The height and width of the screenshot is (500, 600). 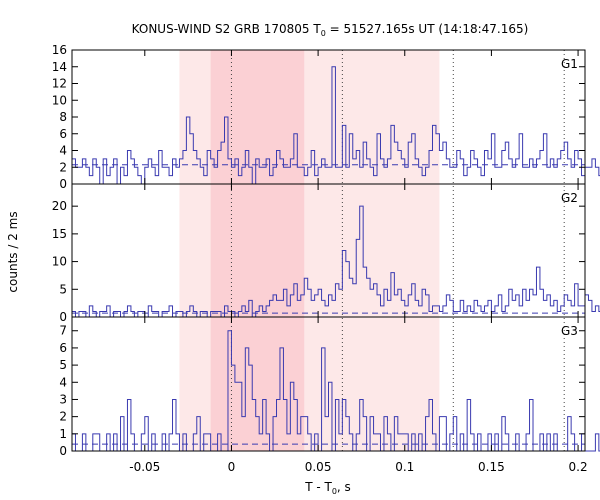 What do you see at coordinates (63, 451) in the screenshot?
I see `g3-y-tick-label: 0` at bounding box center [63, 451].